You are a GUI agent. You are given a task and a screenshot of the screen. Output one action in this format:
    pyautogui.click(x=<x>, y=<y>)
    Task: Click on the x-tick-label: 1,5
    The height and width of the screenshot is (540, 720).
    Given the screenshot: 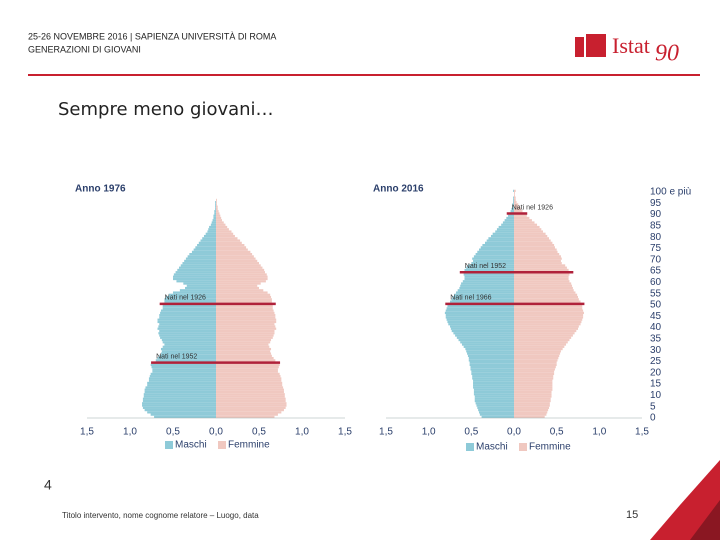 What is the action you would take?
    pyautogui.click(x=642, y=432)
    